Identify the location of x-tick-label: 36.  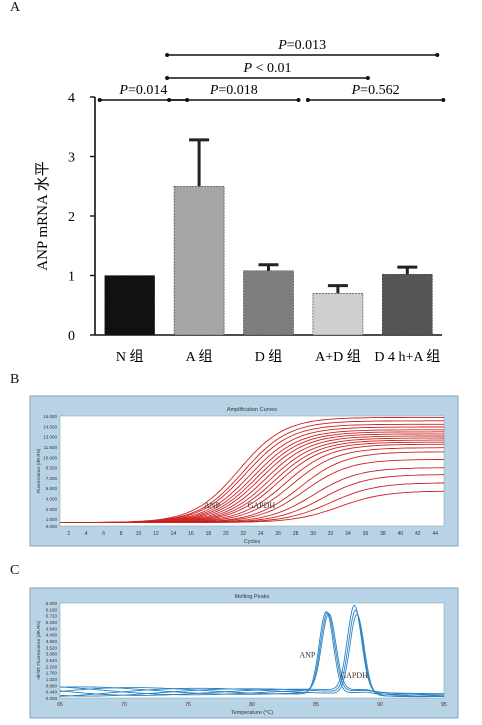
(366, 534).